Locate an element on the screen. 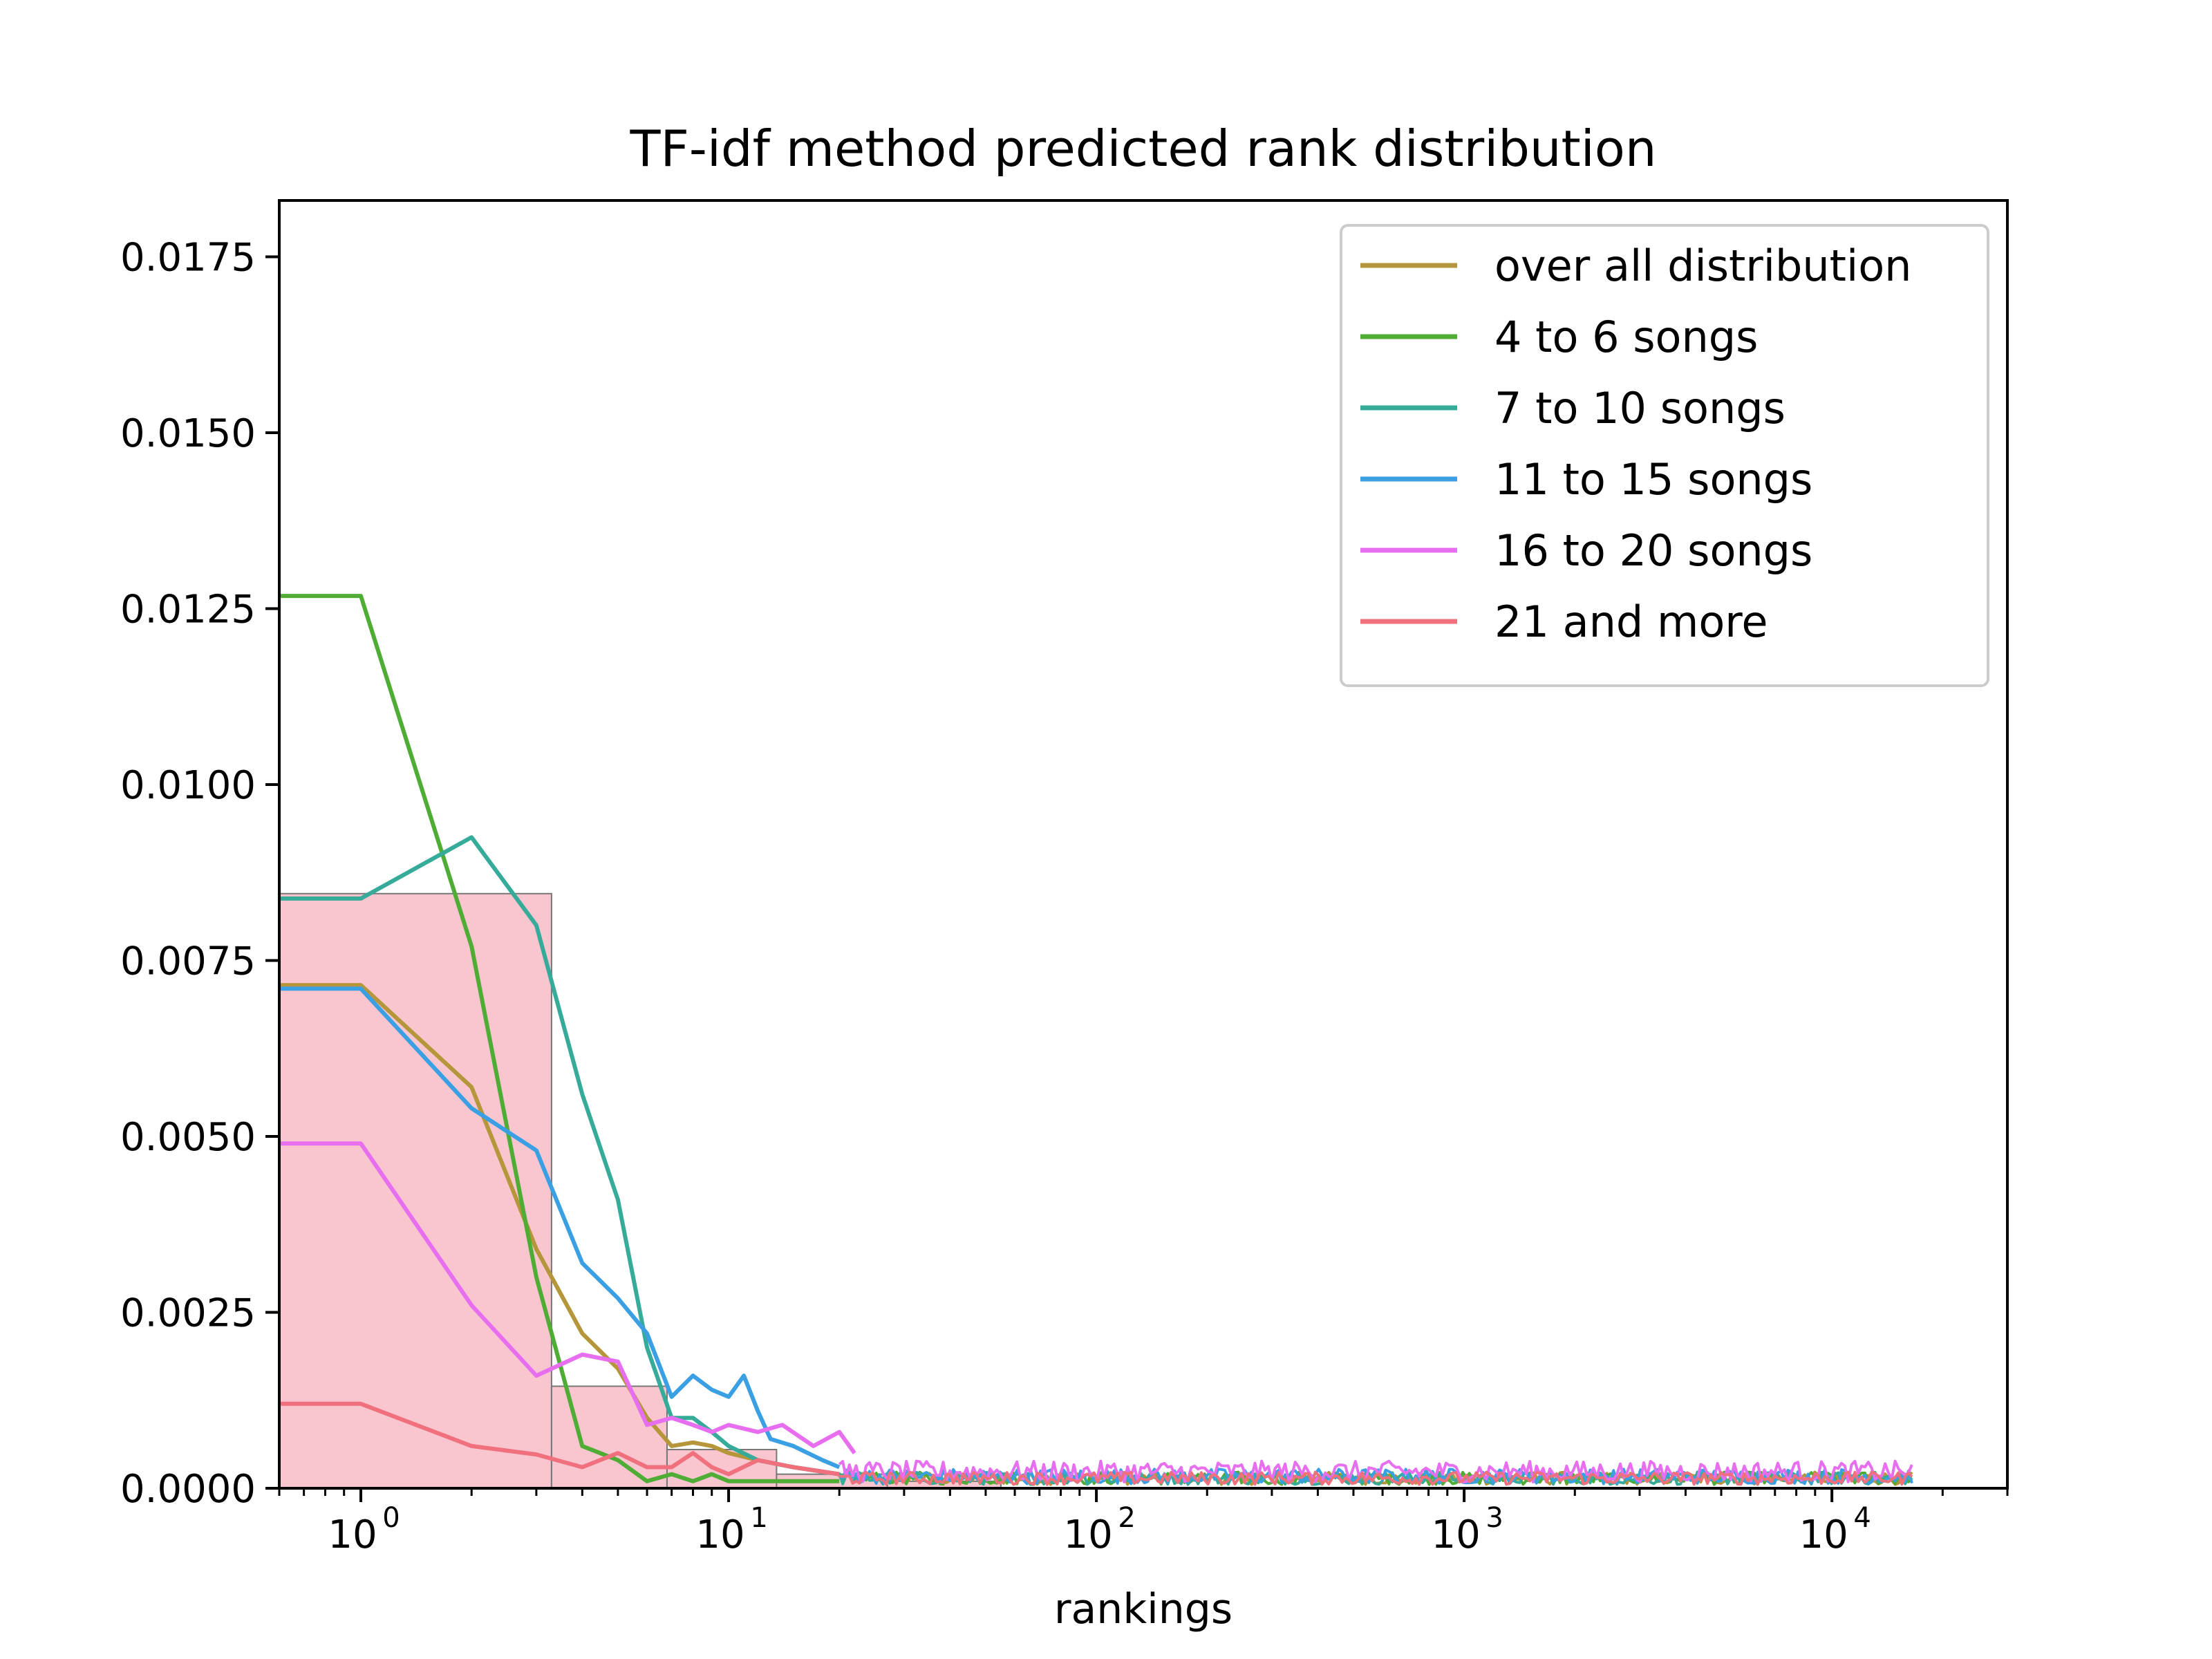  x-tick-exp-1: 1 is located at coordinates (758, 1518).